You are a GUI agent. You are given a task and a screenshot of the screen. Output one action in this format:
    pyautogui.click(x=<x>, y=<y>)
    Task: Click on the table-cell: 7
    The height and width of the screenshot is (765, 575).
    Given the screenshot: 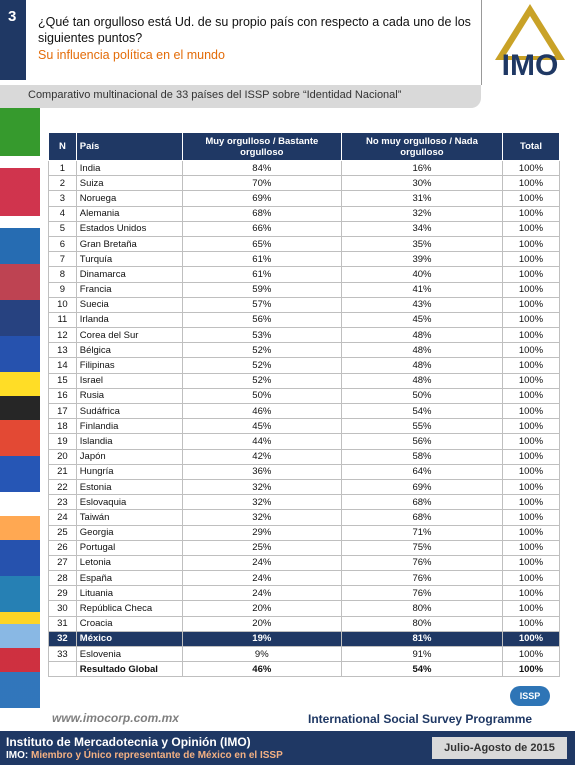 What is the action you would take?
    pyautogui.click(x=62, y=259)
    